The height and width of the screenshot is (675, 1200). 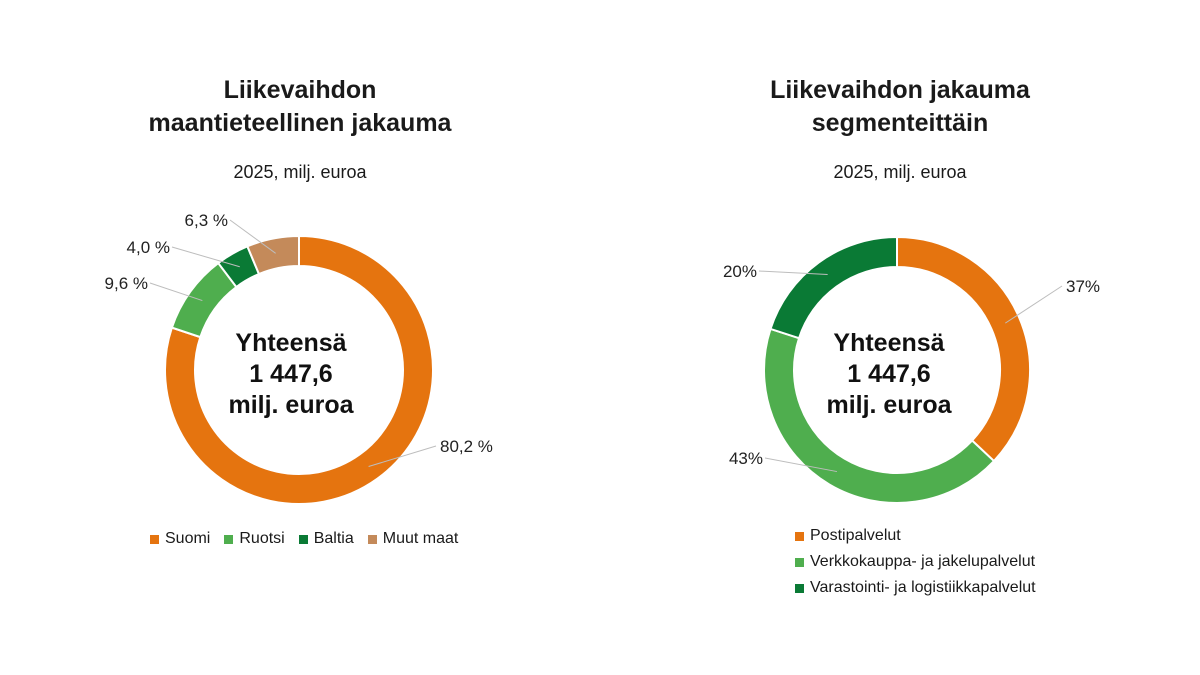 I want to click on slice-varastointi-ja-logistiikkapalvelut, so click(x=833, y=287).